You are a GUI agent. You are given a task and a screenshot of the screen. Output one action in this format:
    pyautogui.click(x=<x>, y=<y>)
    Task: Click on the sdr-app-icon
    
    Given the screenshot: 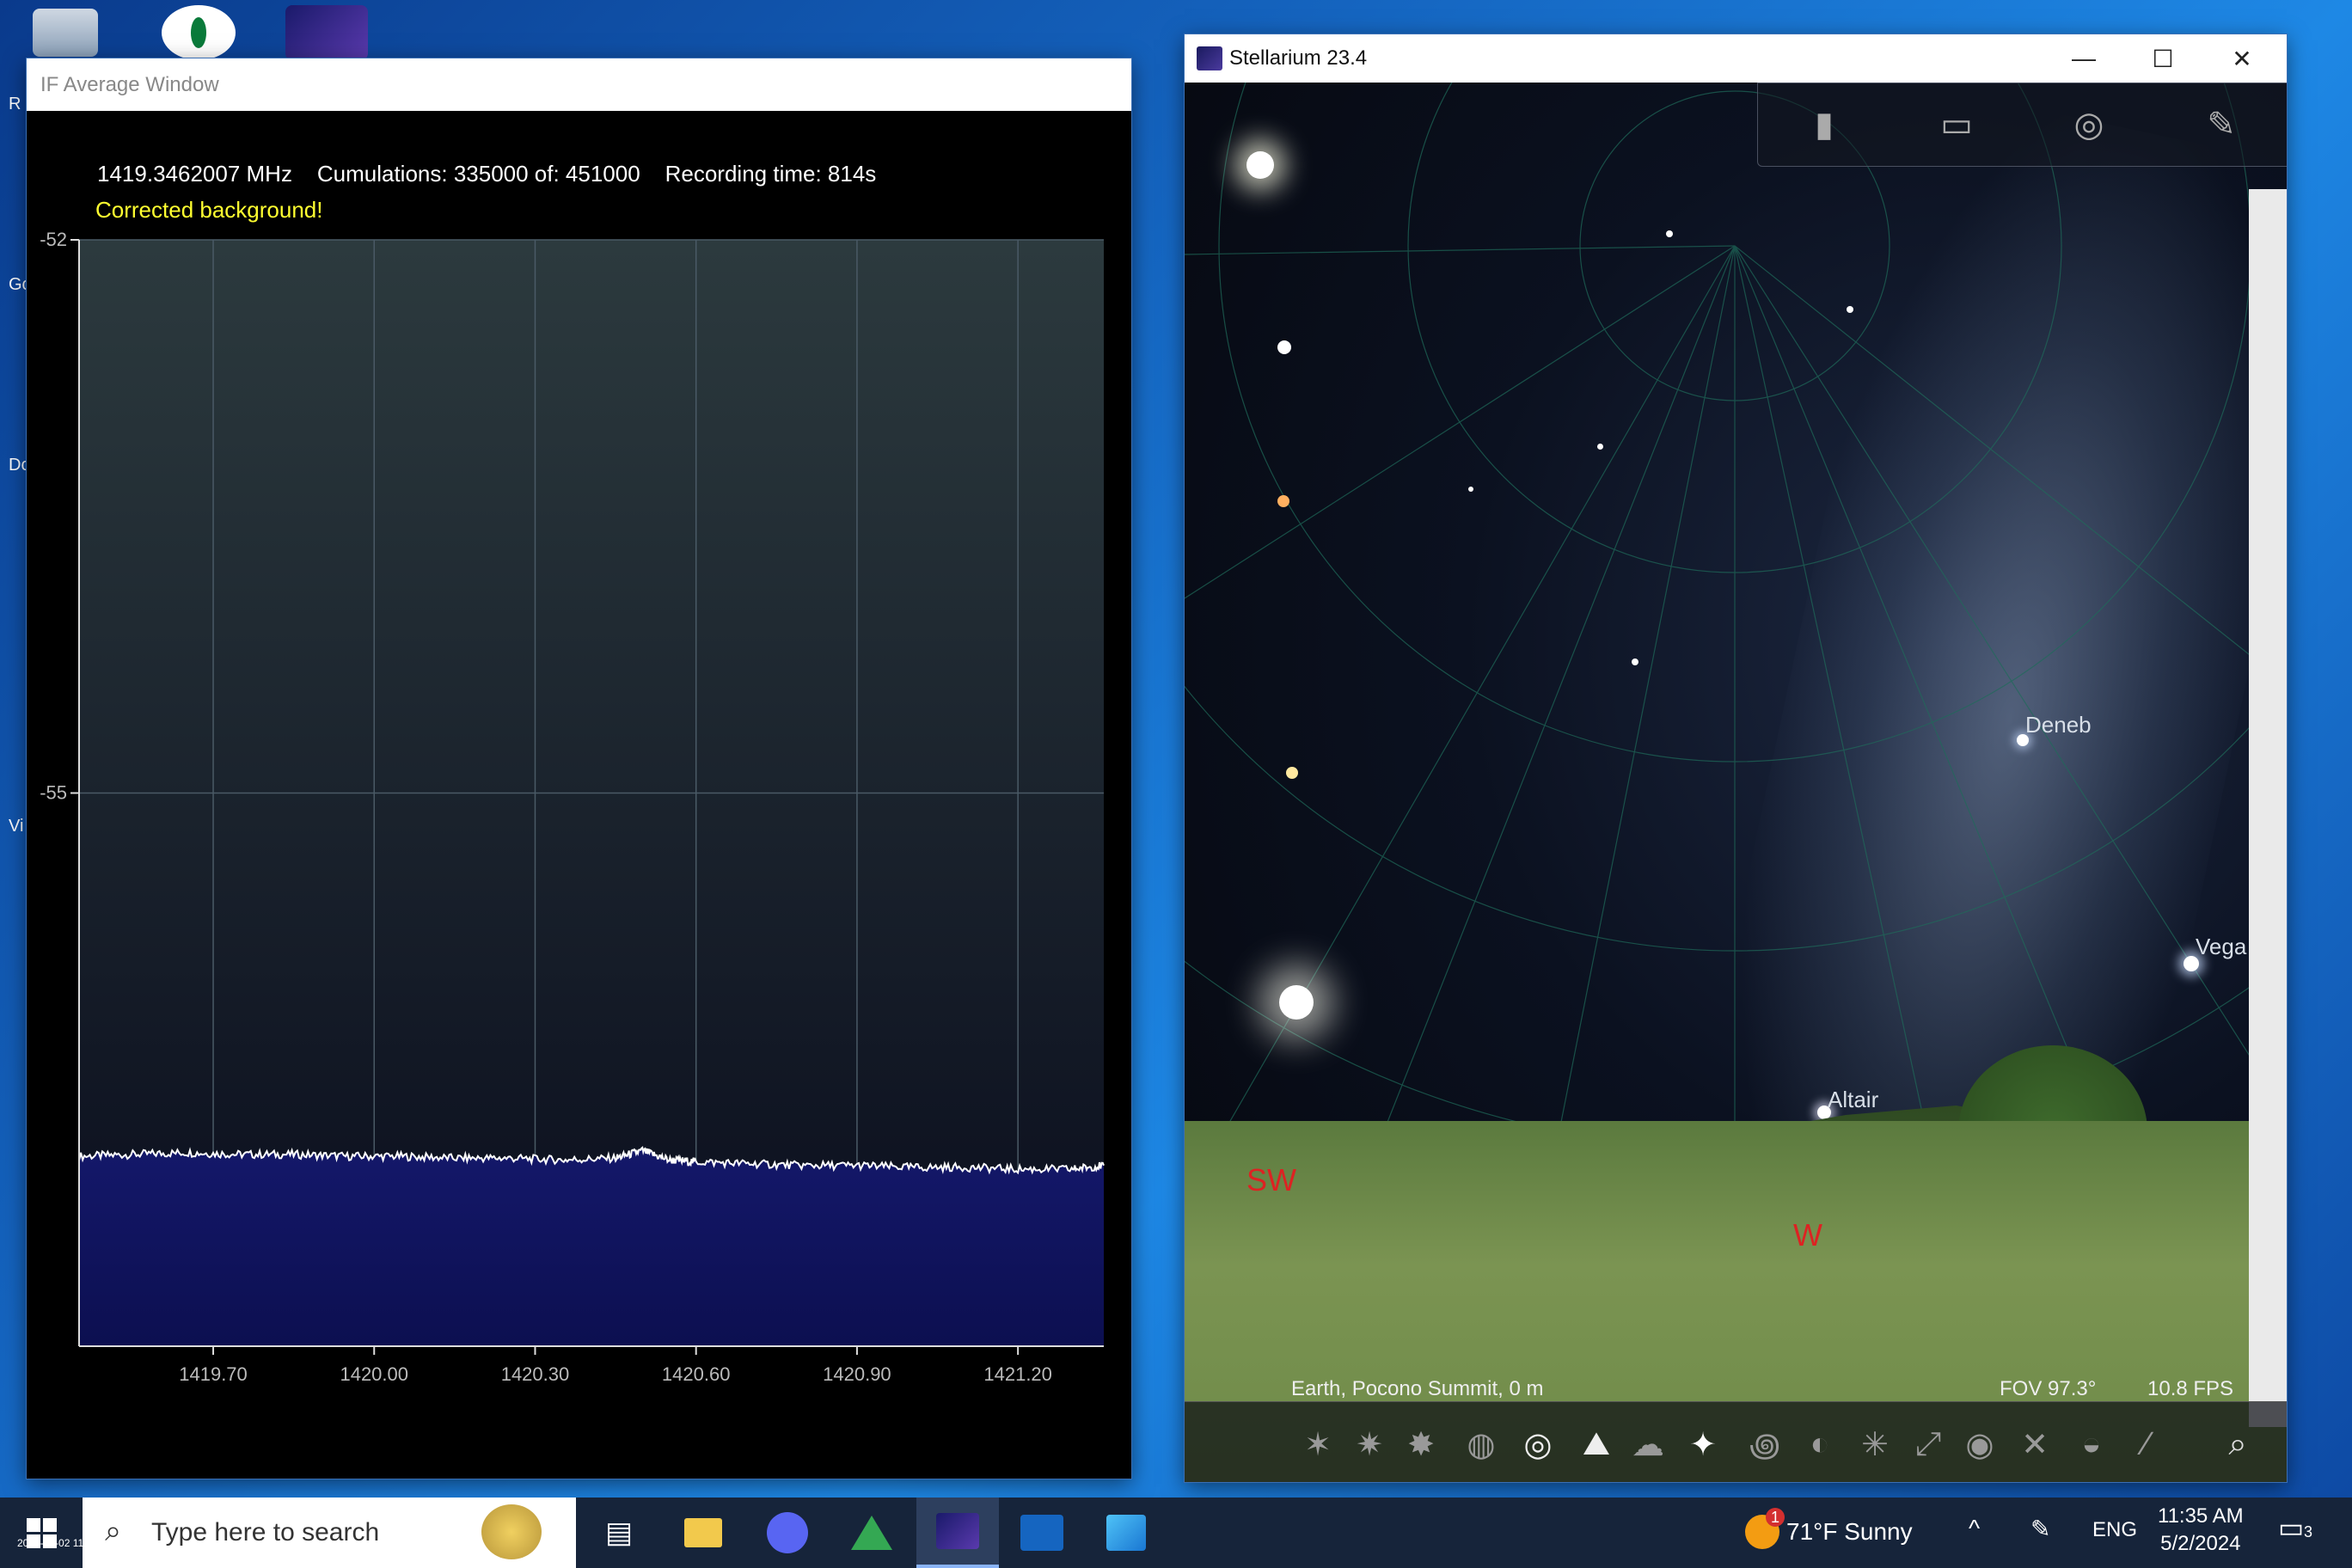 What is the action you would take?
    pyautogui.click(x=1042, y=1533)
    